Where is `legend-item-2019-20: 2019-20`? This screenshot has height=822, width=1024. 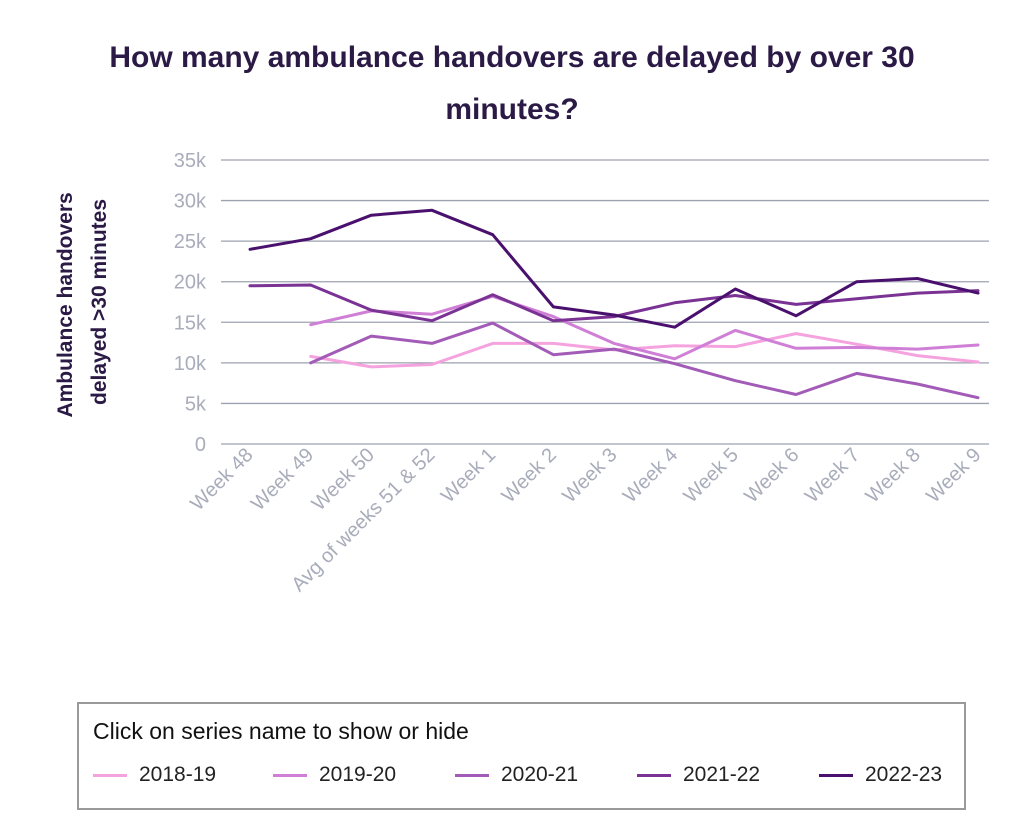
legend-item-2019-20: 2019-20 is located at coordinates (334, 775).